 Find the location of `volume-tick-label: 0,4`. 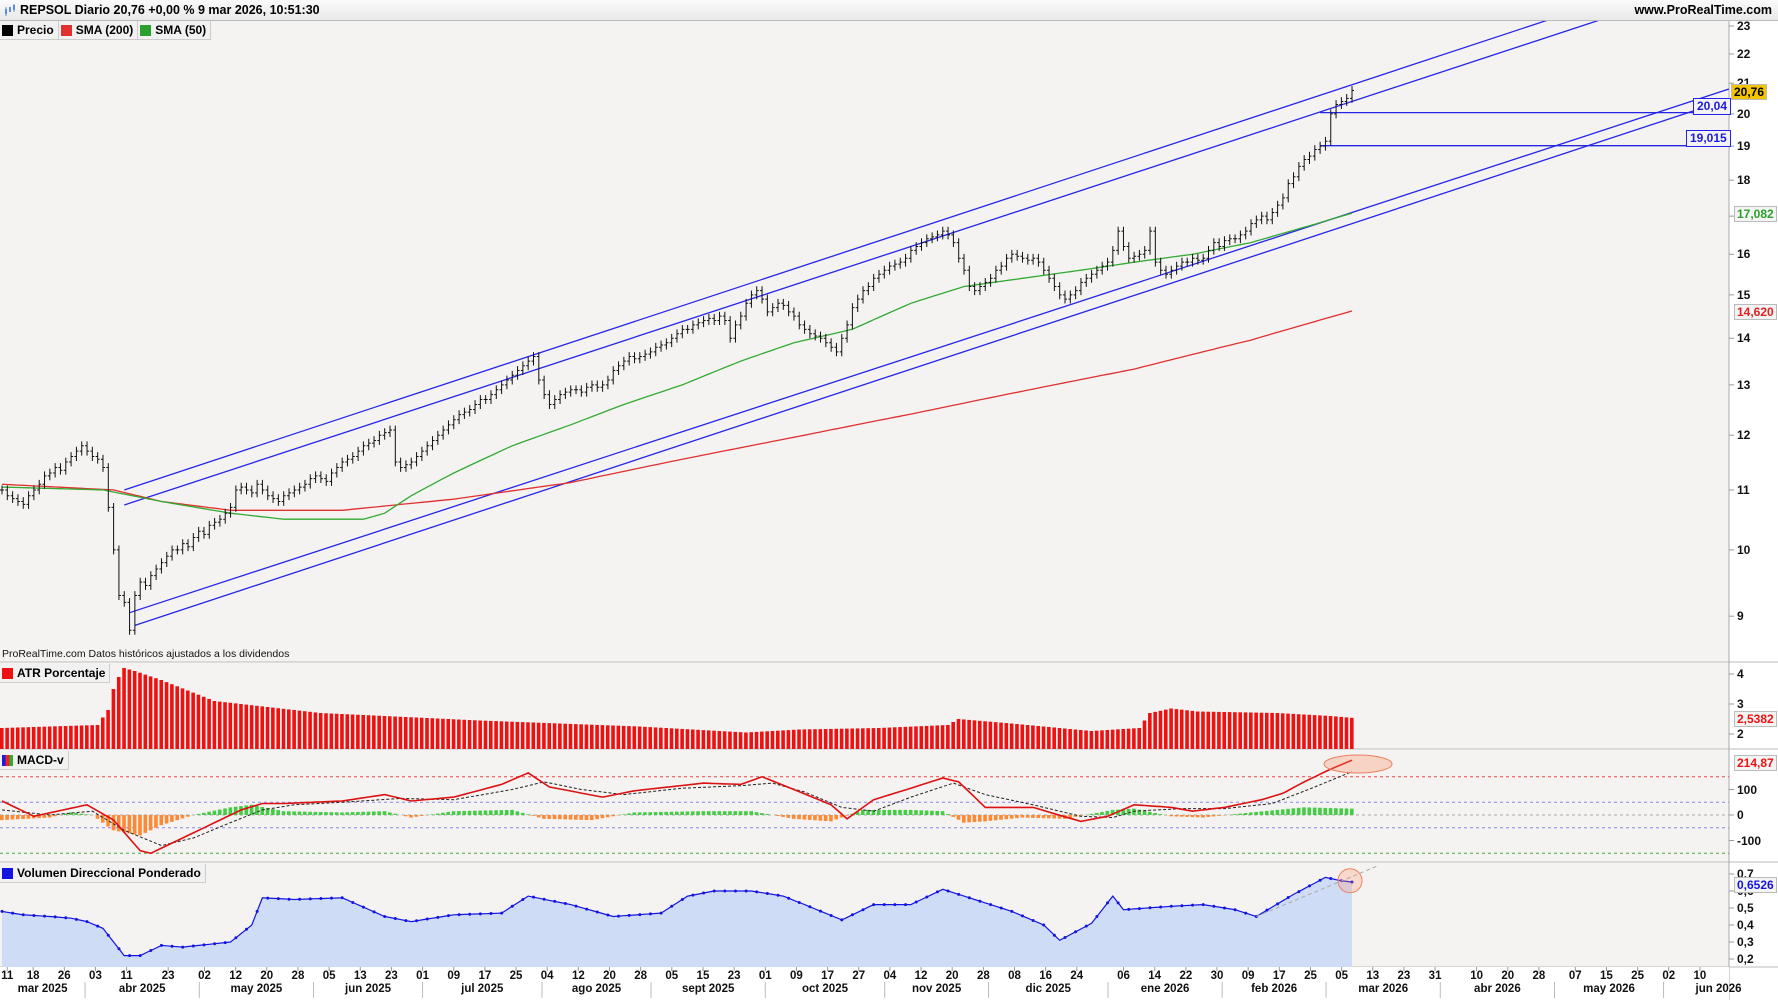

volume-tick-label: 0,4 is located at coordinates (1745, 925).